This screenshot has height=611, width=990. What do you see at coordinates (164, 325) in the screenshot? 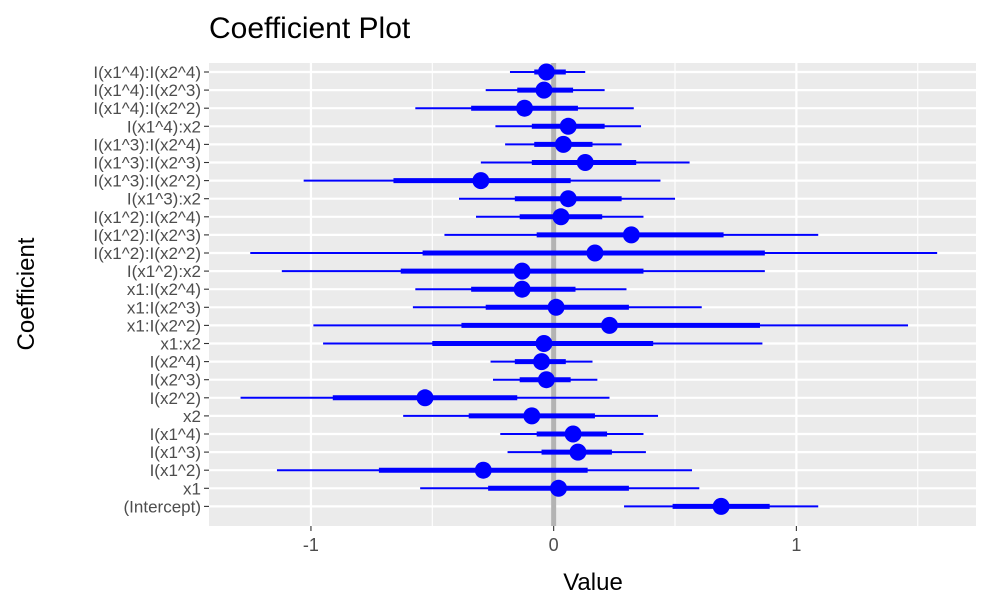
I see `y-tick-label: x1:I(x2^2)` at bounding box center [164, 325].